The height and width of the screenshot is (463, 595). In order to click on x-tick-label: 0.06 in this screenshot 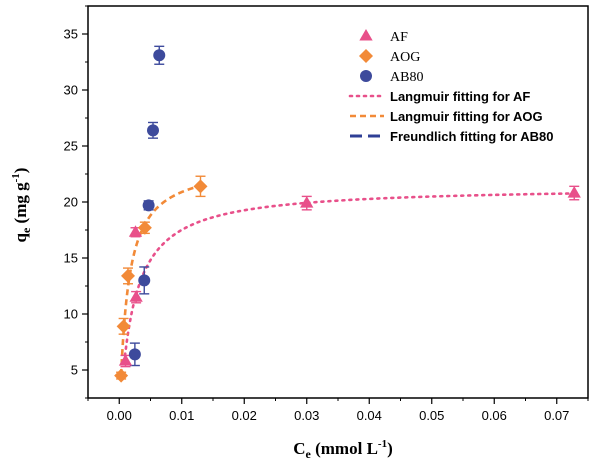, I will do `click(494, 415)`.